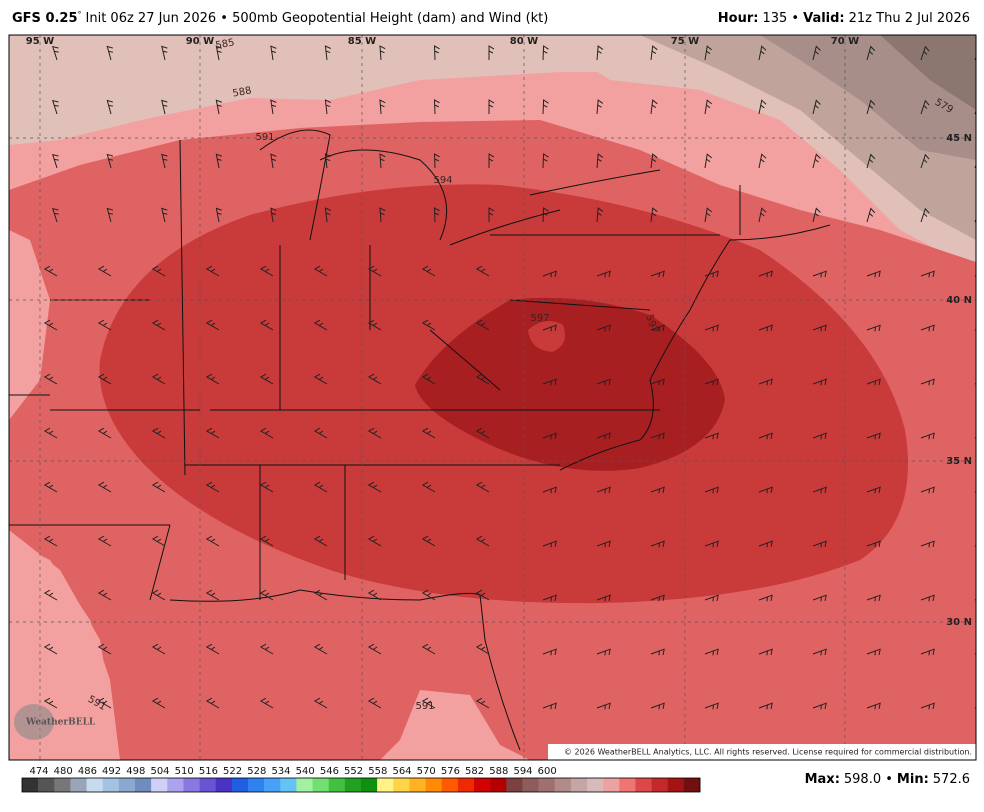 The height and width of the screenshot is (812, 984). I want to click on colorbar-label: 486, so click(87, 771).